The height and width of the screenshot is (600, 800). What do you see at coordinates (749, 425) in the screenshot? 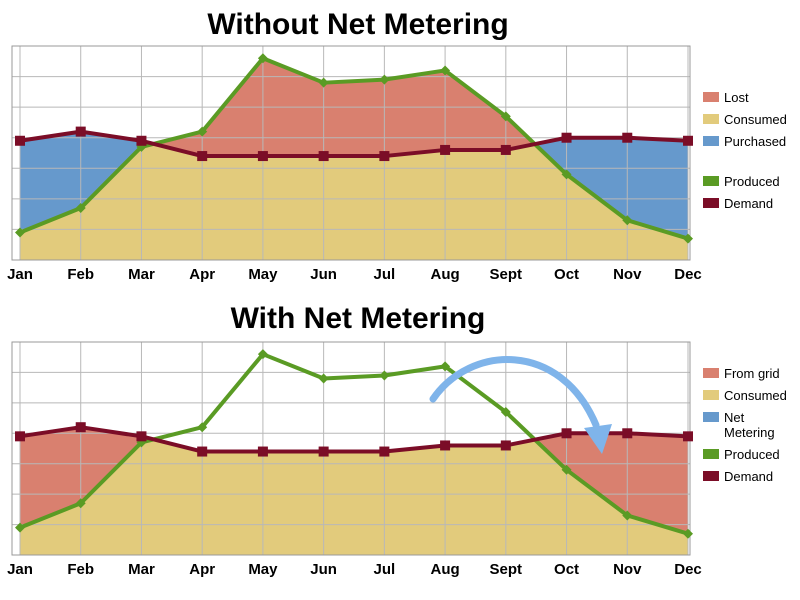
I see `legend-label: Net Metering` at bounding box center [749, 425].